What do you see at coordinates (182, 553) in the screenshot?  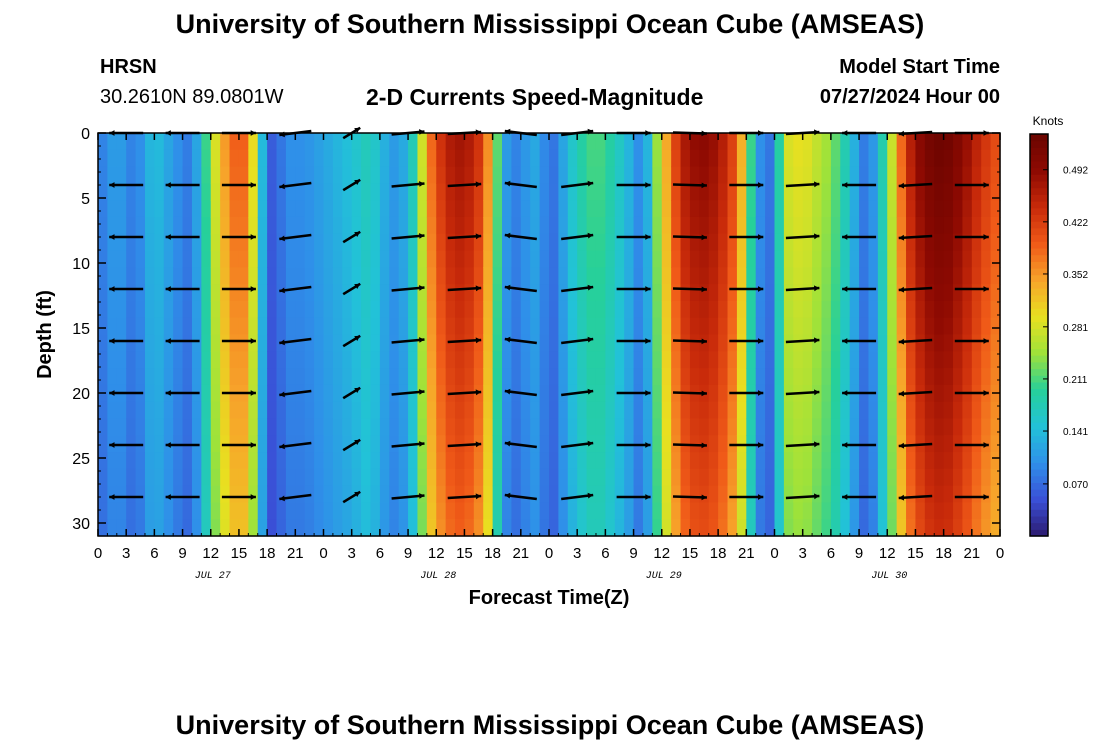 I see `x-tick-label: 9` at bounding box center [182, 553].